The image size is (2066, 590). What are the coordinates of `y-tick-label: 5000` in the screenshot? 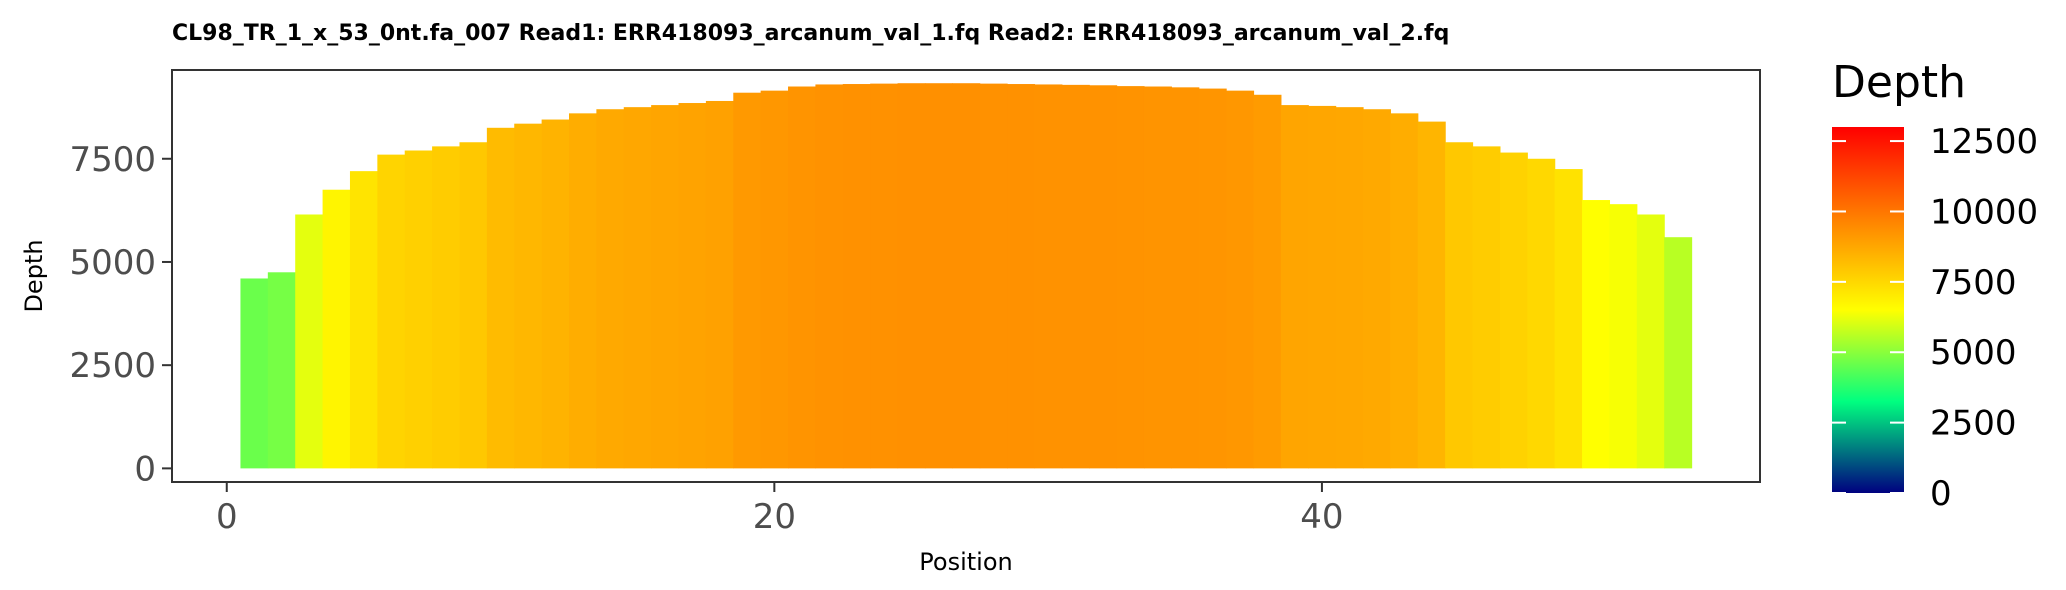 It's located at (112, 263).